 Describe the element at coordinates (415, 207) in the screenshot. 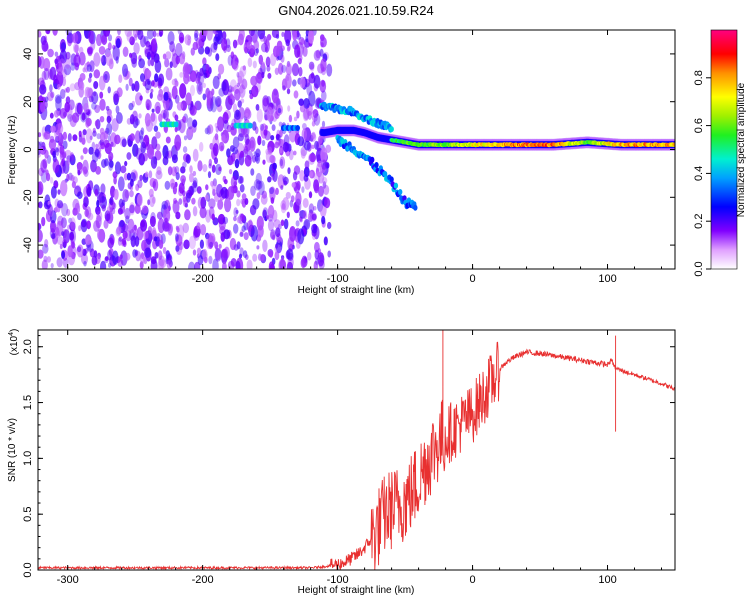

I see `lower-branch-point` at that location.